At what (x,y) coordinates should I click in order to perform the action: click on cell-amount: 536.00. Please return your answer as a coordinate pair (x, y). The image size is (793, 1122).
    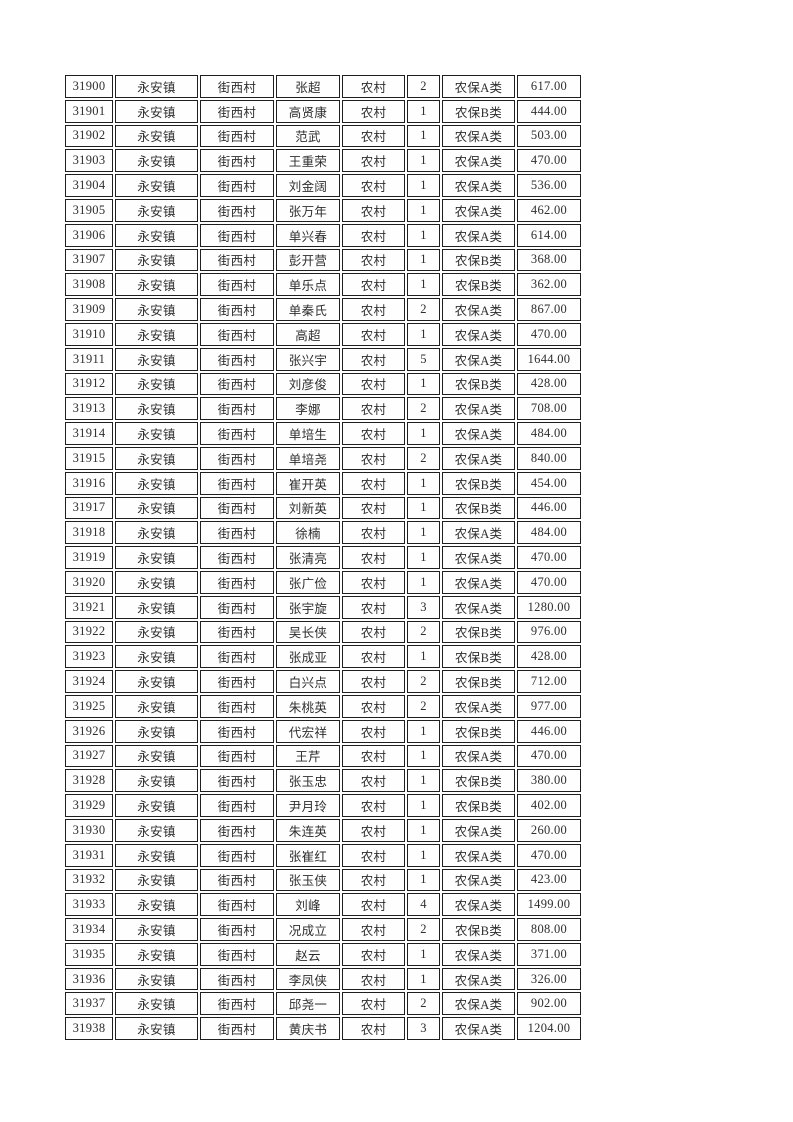
    Looking at the image, I should click on (549, 185).